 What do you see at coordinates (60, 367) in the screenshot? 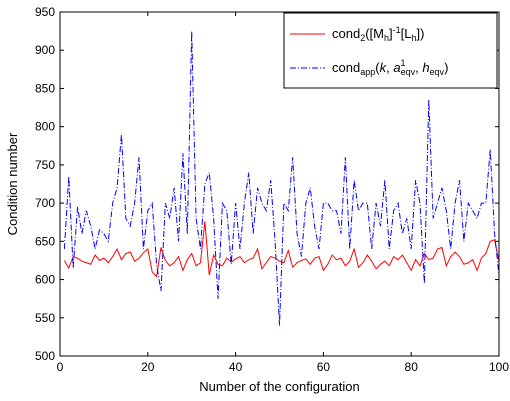
I see `x-tick-label-0: 0` at bounding box center [60, 367].